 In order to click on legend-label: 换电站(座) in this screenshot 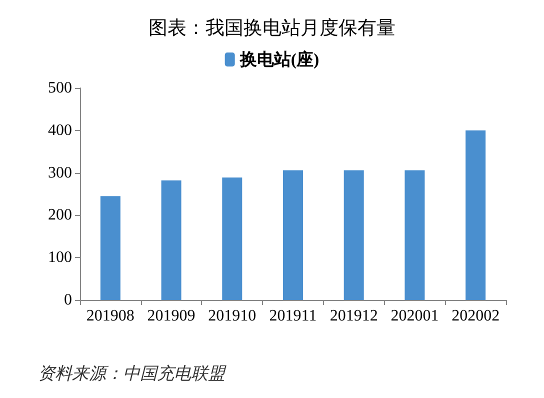, I will do `click(279, 59)`.